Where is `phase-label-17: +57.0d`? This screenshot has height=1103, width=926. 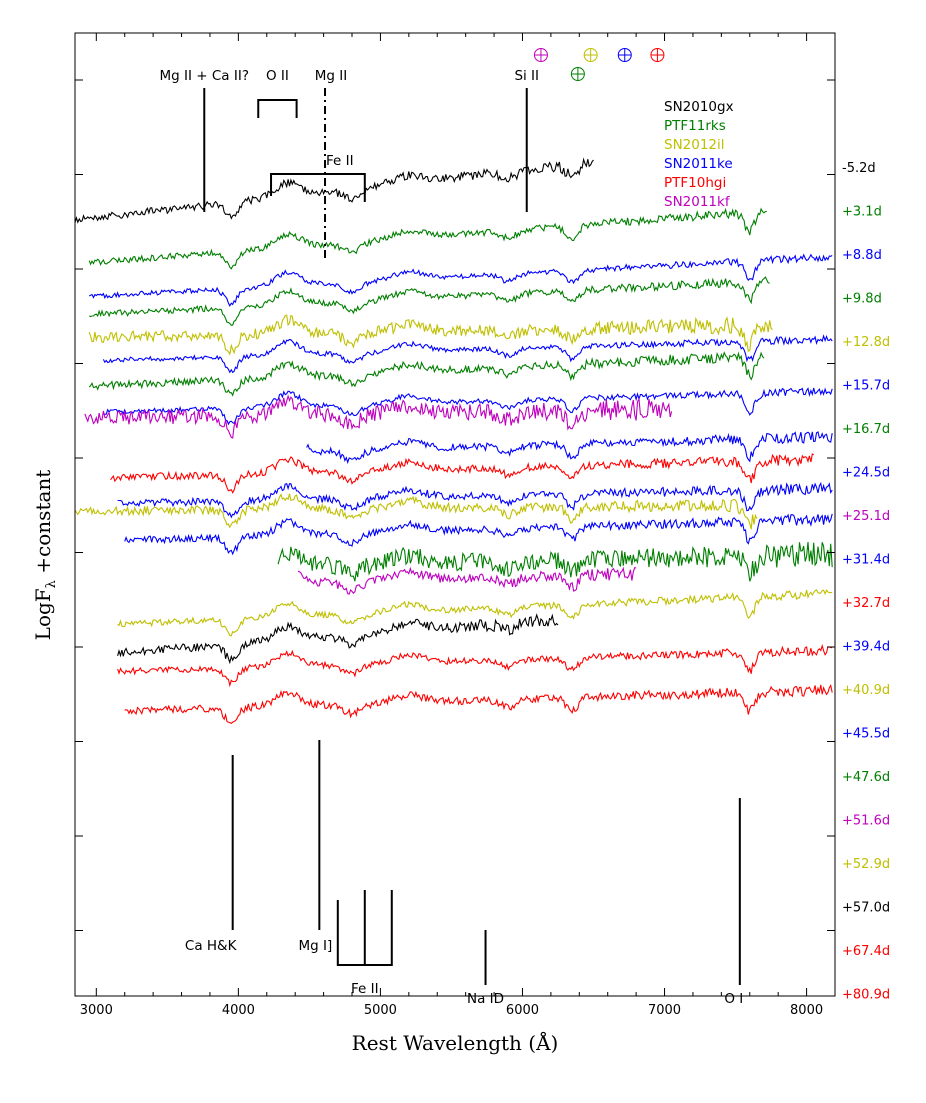
phase-label-17: +57.0d is located at coordinates (866, 908).